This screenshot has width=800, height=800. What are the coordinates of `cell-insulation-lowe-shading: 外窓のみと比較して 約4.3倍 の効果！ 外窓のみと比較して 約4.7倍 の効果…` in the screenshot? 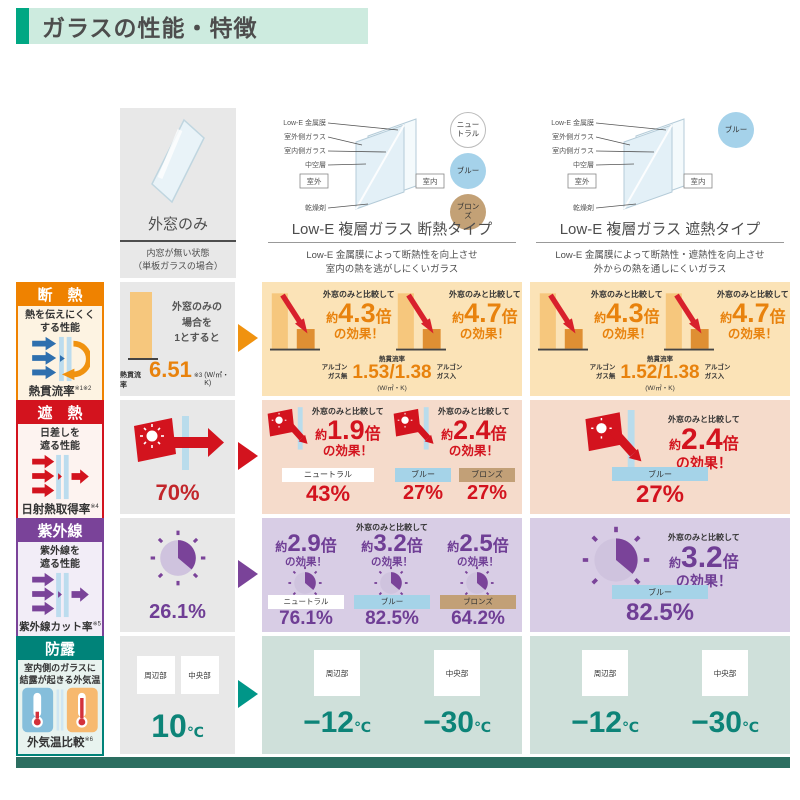 It's located at (660, 339).